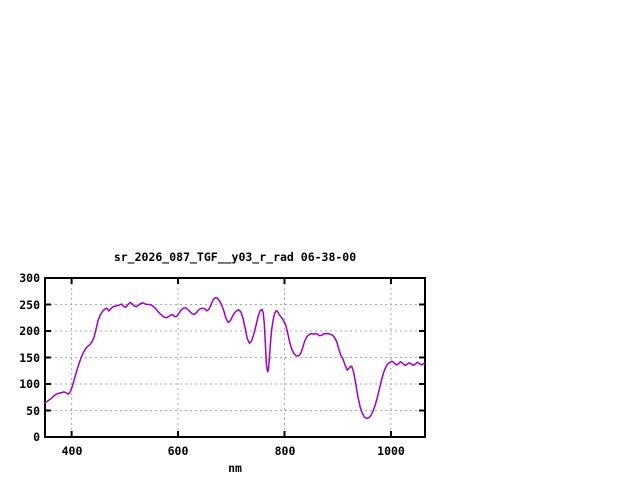 This screenshot has width=640, height=480. Describe the element at coordinates (235, 468) in the screenshot. I see `x-axis-title: nm` at that location.